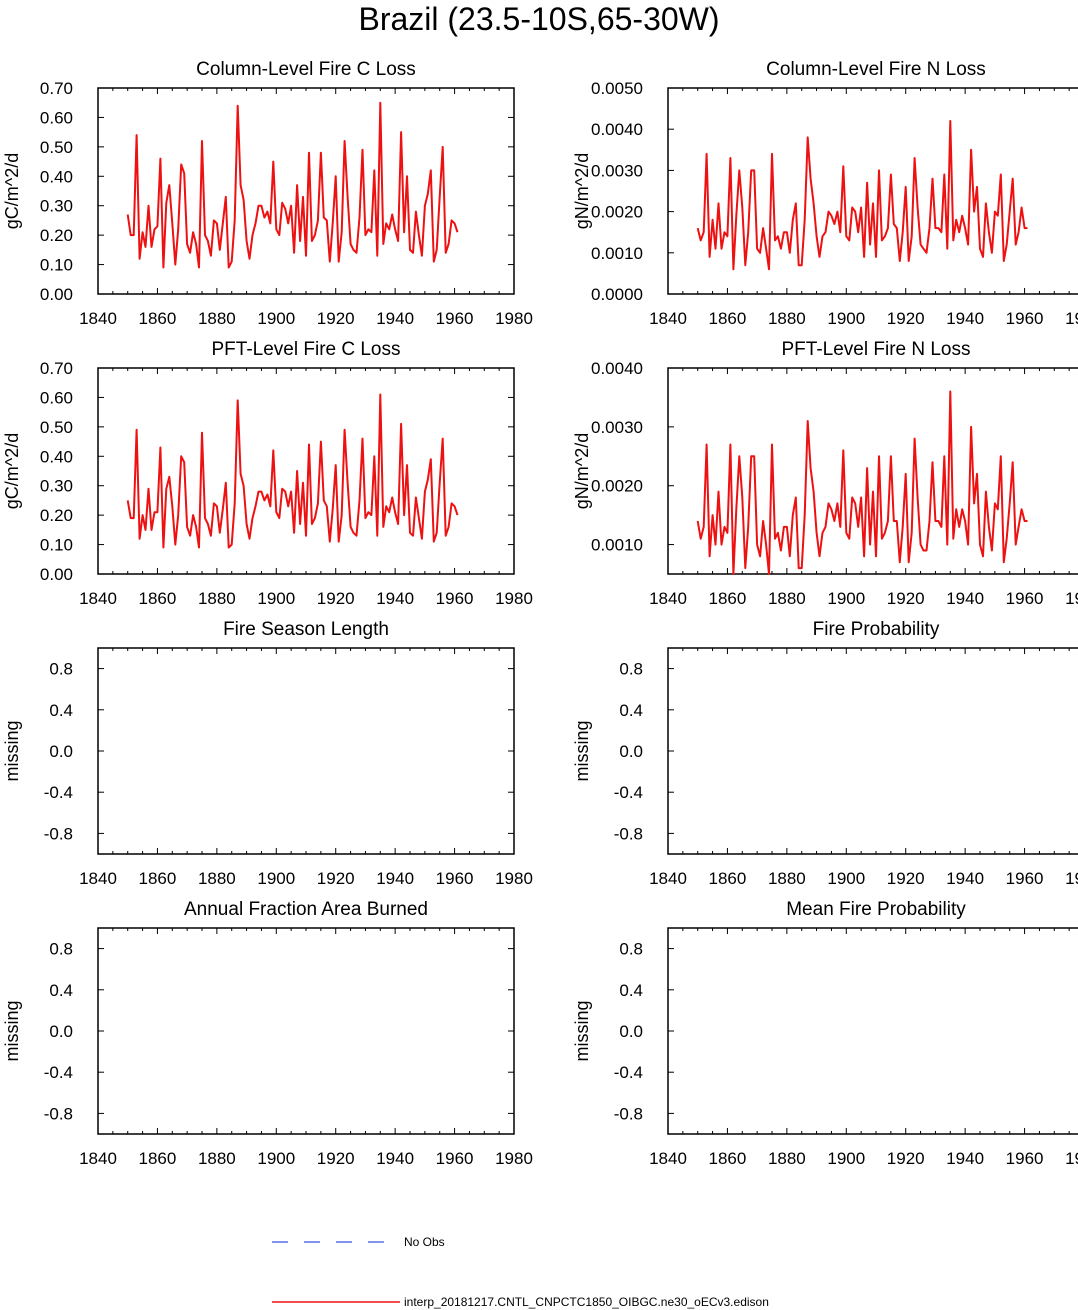 The image size is (1078, 1310). Describe the element at coordinates (306, 629) in the screenshot. I see `panel-title: Fire Season Length` at that location.